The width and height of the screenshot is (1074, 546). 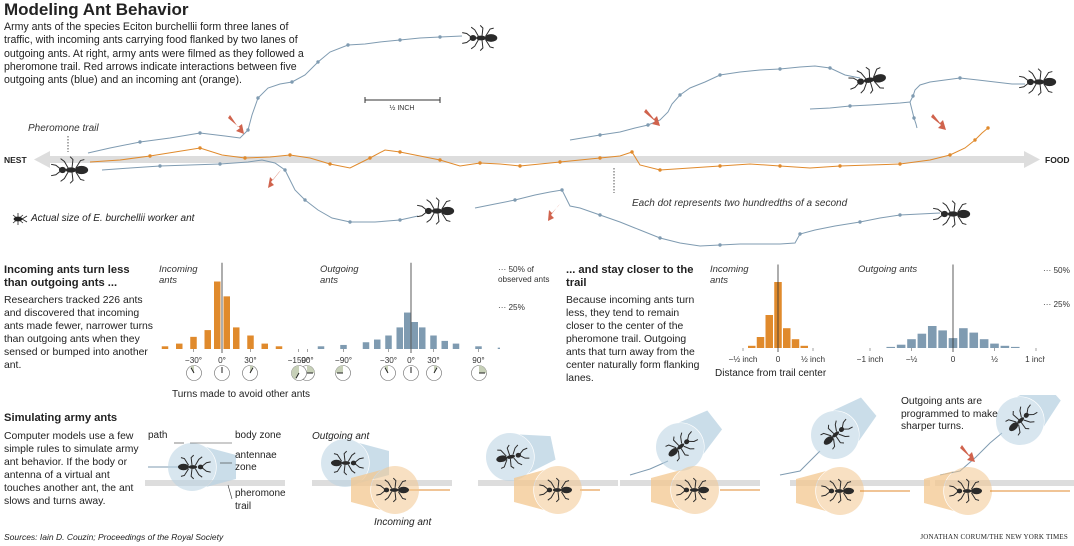 I want to click on tick-label: 90°, so click(x=307, y=360).